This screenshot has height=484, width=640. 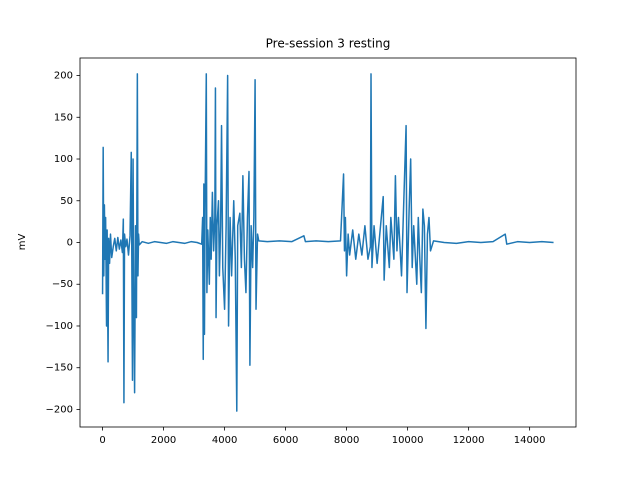 I want to click on y-tick-label: −50, so click(x=62, y=284).